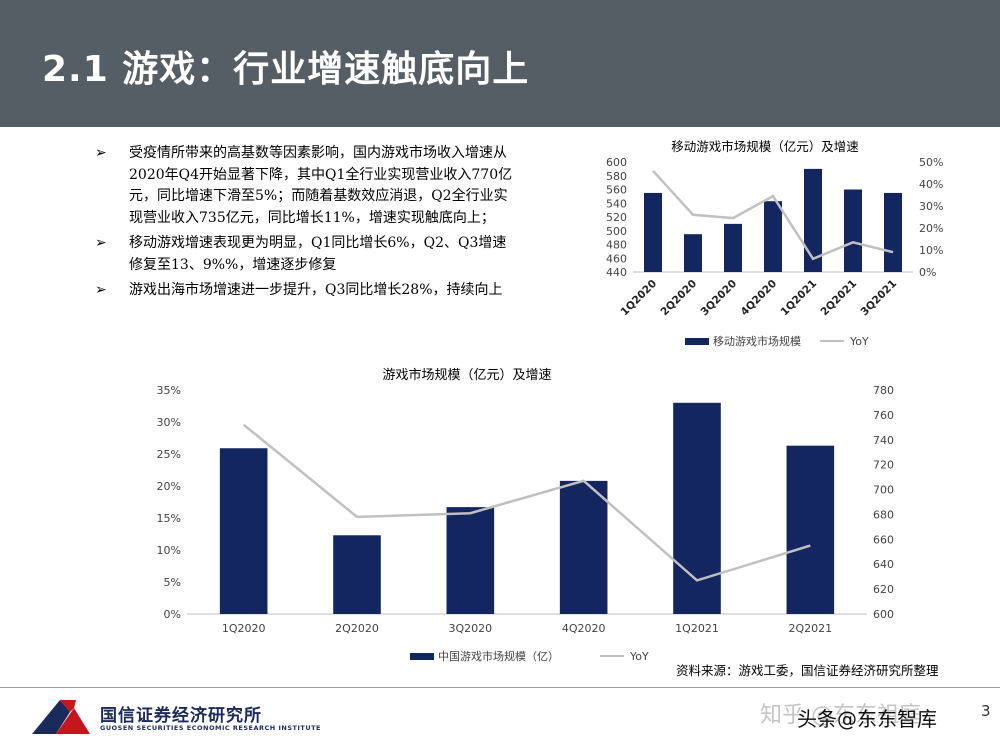 This screenshot has width=1000, height=750. Describe the element at coordinates (286, 69) in the screenshot. I see `page-title: 2.1 游戏：行业增速触底向上` at that location.